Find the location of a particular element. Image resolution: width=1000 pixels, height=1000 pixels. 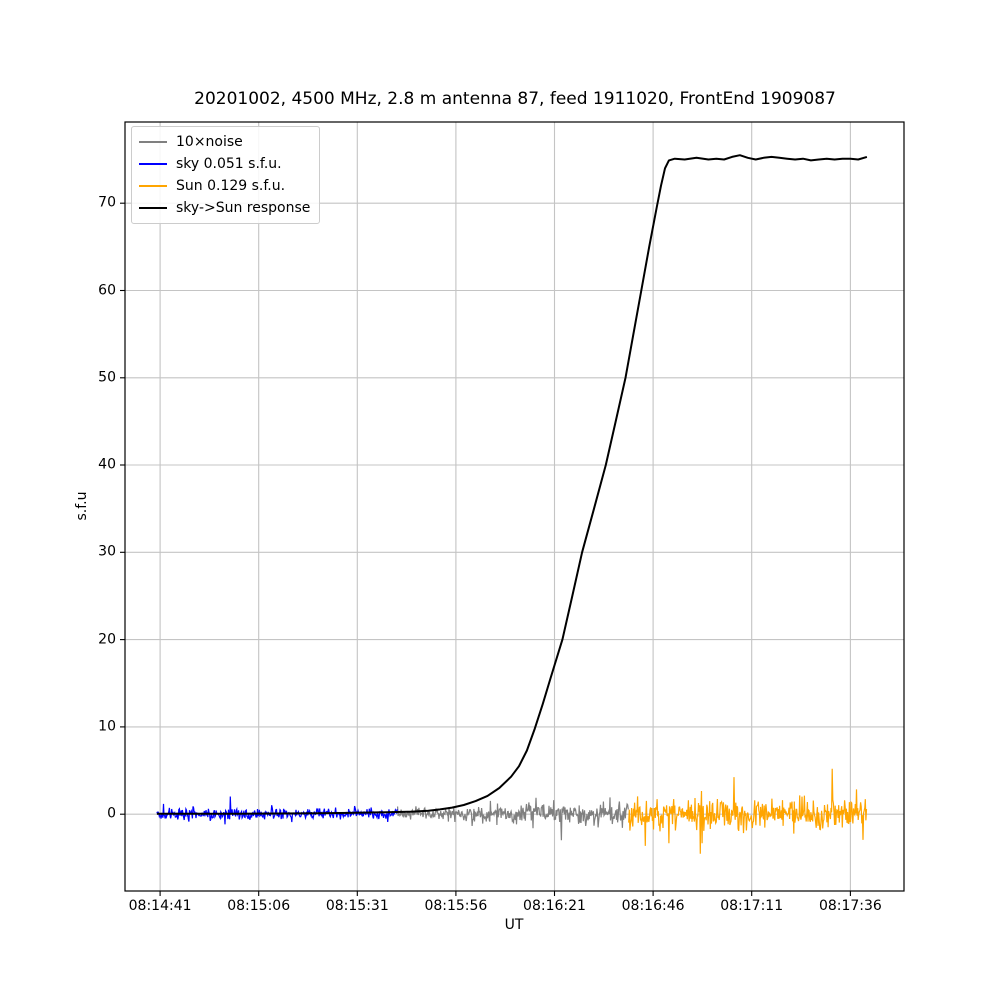

x-tick-label: 08:17:11 is located at coordinates (752, 906).